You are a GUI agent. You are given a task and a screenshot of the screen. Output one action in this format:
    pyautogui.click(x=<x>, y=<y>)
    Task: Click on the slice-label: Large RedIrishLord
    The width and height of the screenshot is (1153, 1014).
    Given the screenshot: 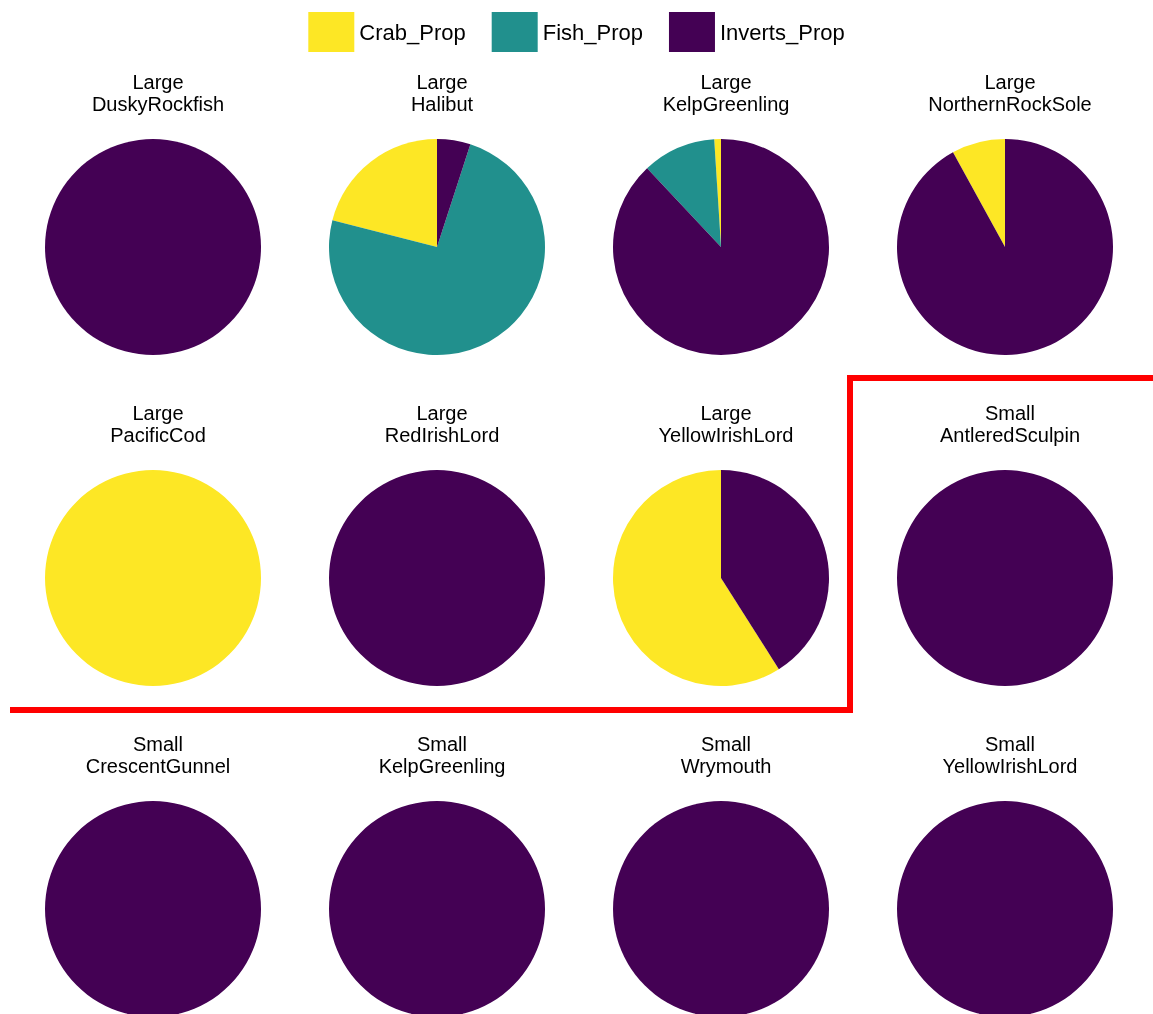 What is the action you would take?
    pyautogui.click(x=442, y=424)
    